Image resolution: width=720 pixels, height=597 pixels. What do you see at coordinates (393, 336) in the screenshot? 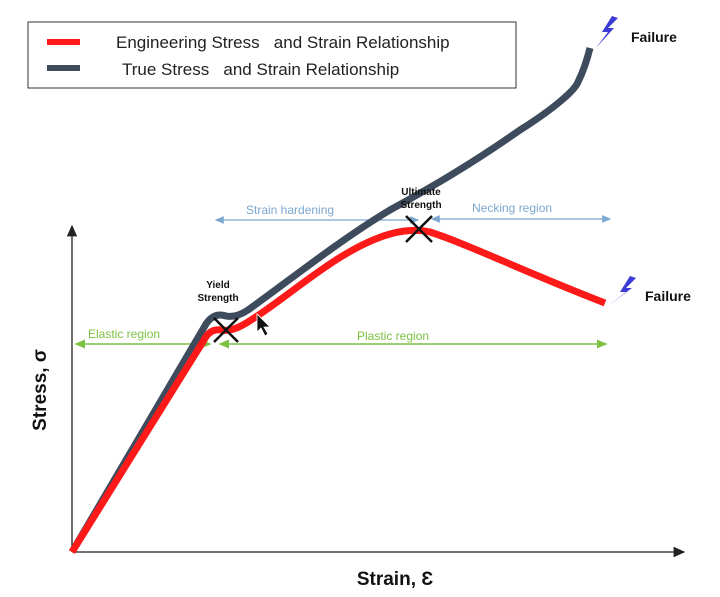
I see `plastic-region-label: Plastic region` at bounding box center [393, 336].